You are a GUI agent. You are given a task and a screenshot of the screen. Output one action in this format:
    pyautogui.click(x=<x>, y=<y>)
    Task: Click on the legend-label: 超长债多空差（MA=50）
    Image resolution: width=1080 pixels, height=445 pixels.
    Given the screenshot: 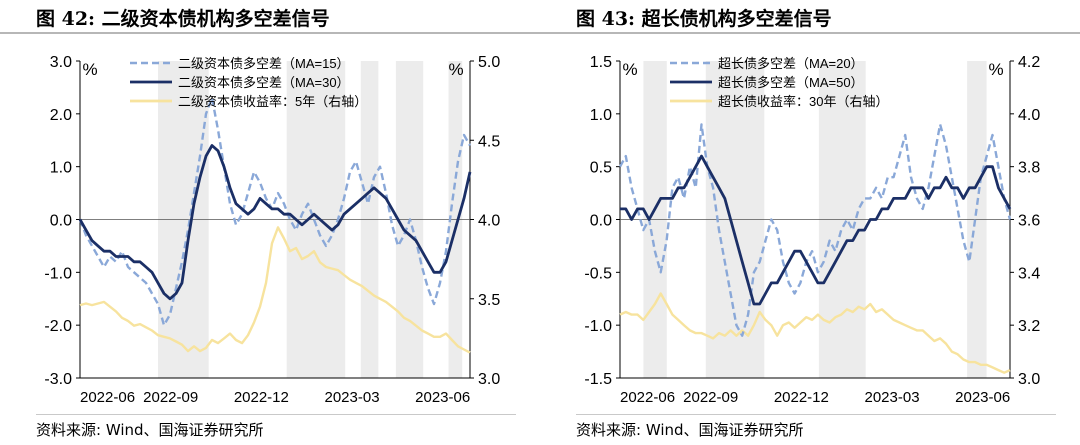 What is the action you would take?
    pyautogui.click(x=791, y=82)
    